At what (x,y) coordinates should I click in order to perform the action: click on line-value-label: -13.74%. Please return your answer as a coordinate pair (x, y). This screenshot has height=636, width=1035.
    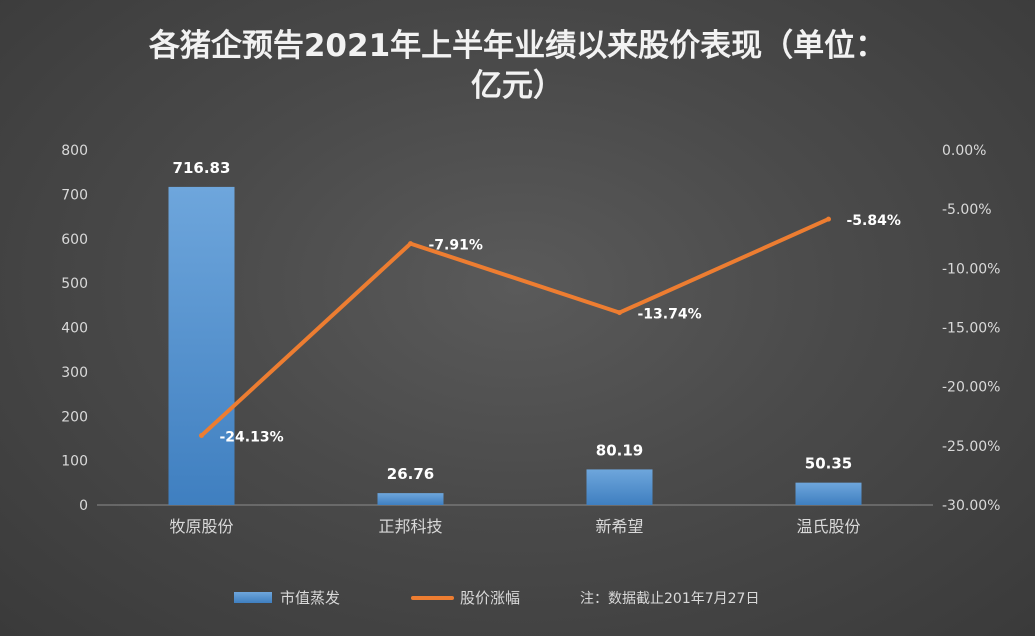
    Looking at the image, I should click on (670, 315).